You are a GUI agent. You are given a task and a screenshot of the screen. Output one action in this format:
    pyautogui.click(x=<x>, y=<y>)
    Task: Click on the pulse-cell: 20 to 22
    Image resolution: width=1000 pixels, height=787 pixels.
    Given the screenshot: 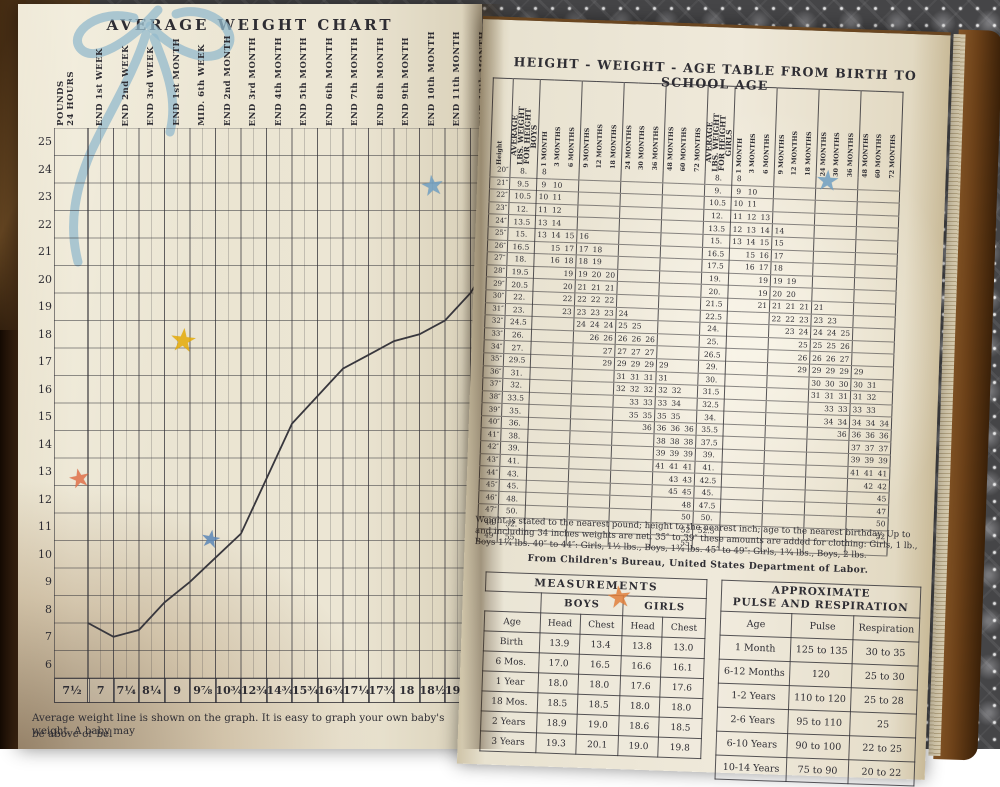 What is the action you would take?
    pyautogui.click(x=881, y=773)
    